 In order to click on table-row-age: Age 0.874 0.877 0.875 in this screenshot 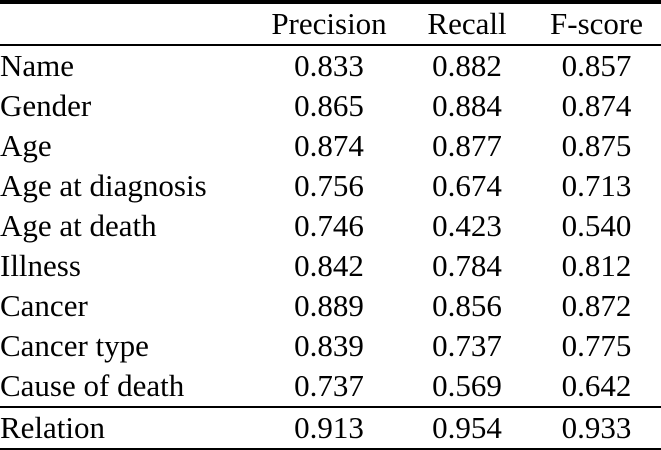, I will do `click(330, 146)`.